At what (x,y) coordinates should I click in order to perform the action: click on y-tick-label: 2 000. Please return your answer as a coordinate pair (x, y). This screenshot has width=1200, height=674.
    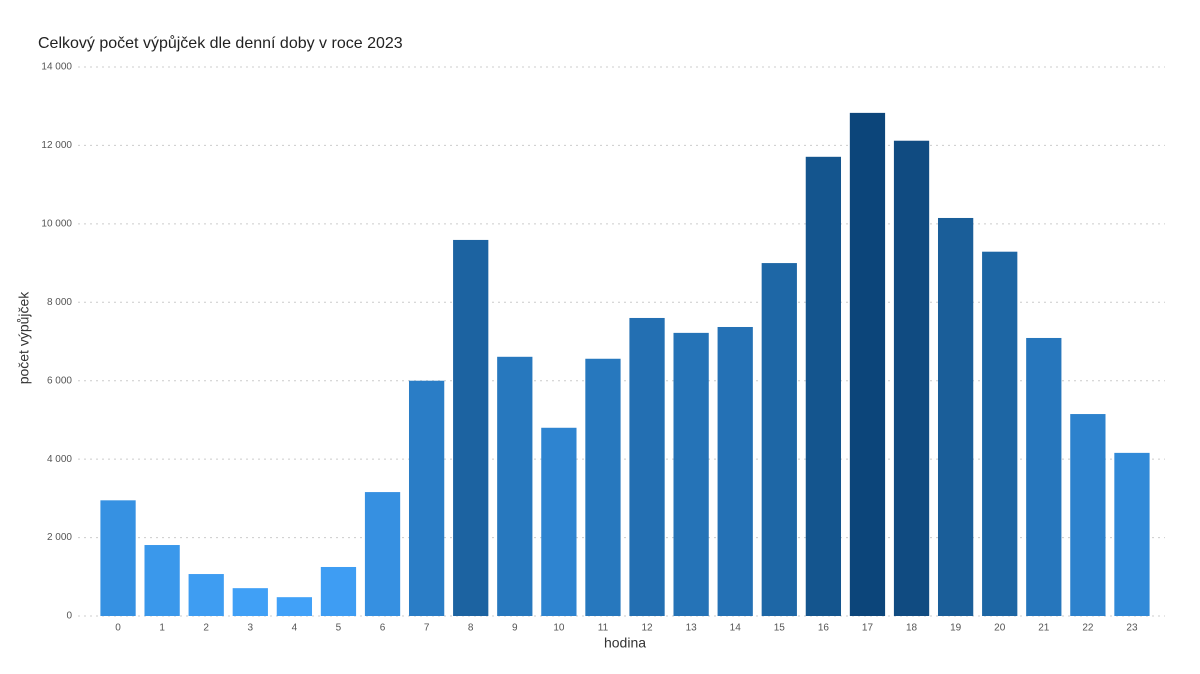
    Looking at the image, I should click on (59, 537).